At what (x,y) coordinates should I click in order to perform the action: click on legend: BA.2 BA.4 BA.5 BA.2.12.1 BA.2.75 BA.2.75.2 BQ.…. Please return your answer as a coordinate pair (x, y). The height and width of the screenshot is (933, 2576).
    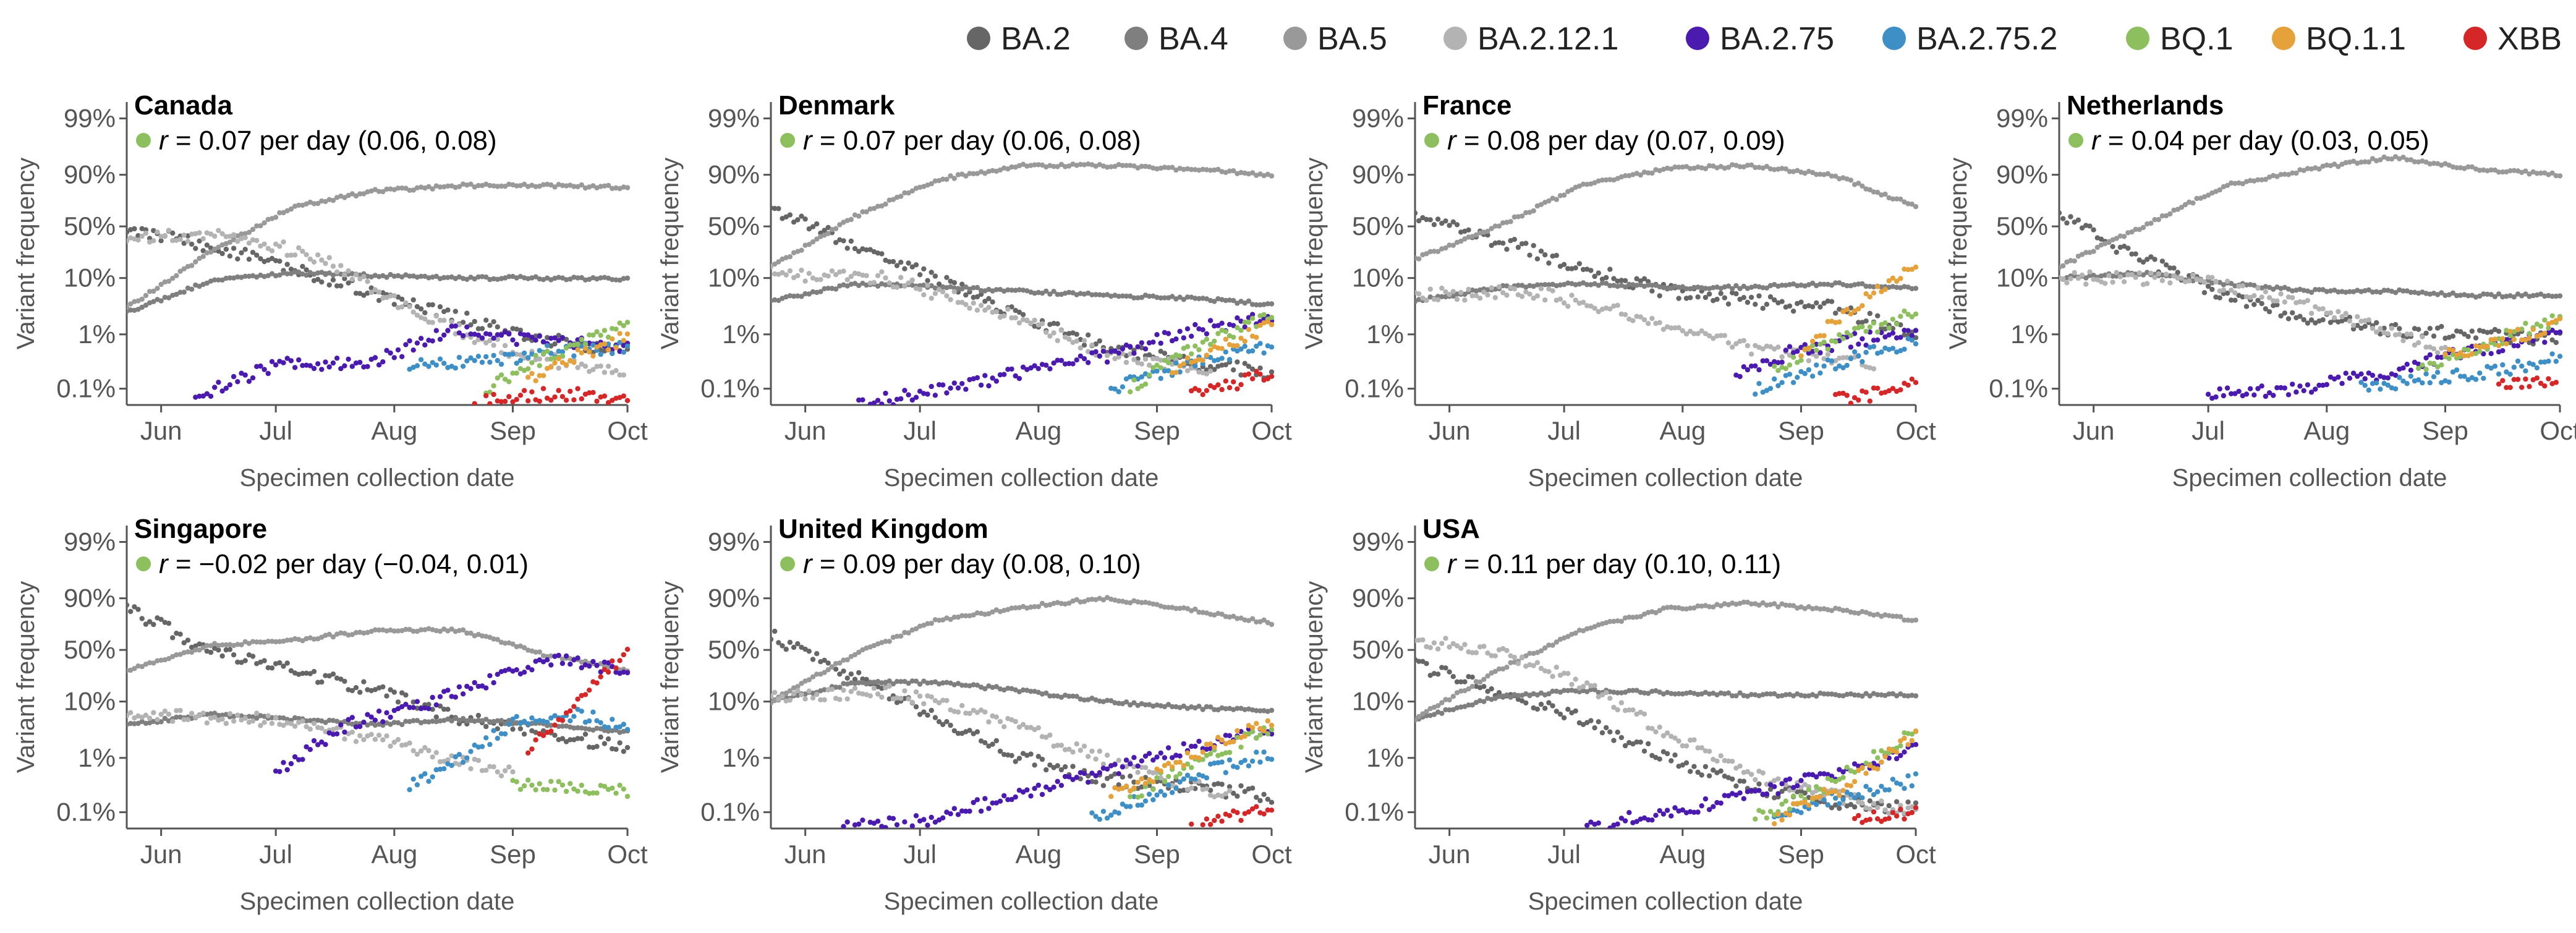
    Looking at the image, I should click on (1764, 39).